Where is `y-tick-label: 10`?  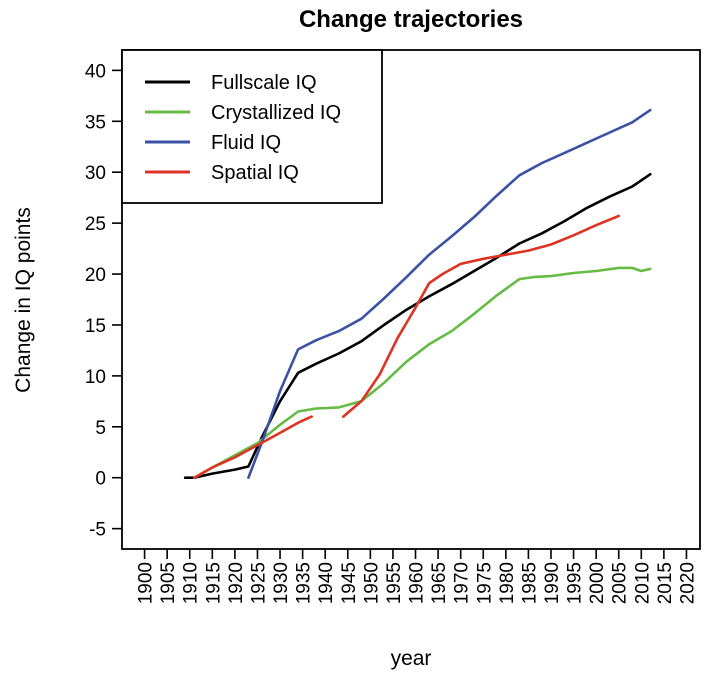 y-tick-label: 10 is located at coordinates (95, 377).